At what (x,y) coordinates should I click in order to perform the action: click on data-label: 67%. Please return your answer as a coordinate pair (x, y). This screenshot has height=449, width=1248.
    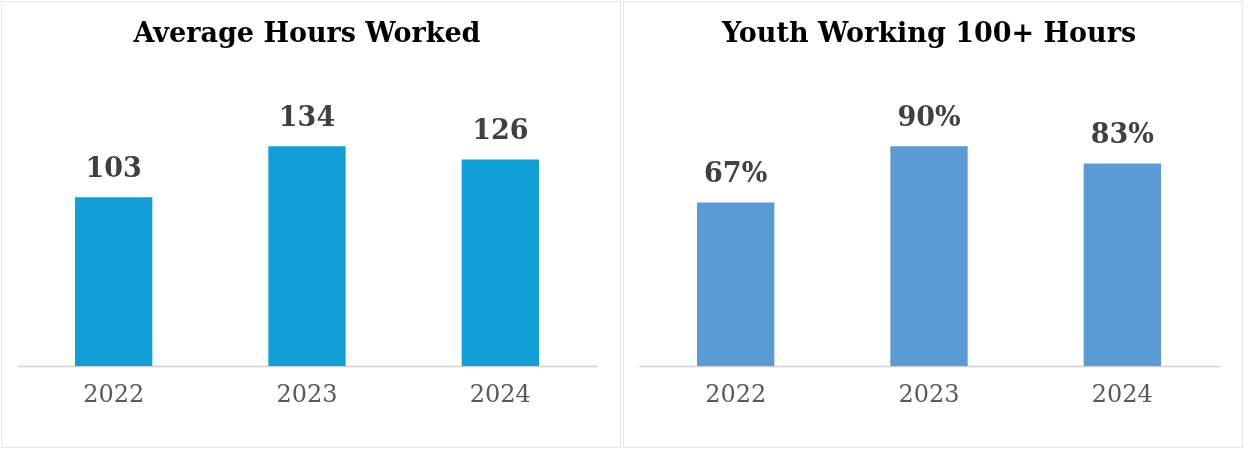
    Looking at the image, I should click on (736, 173).